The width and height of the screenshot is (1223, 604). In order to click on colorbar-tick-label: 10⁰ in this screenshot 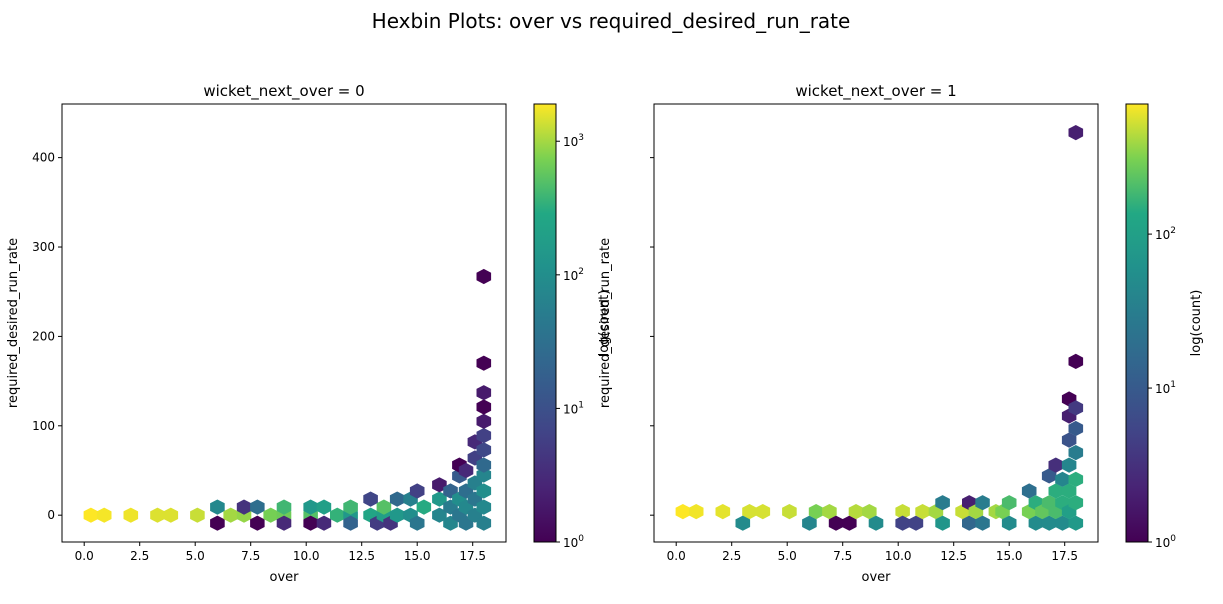, I will do `click(573, 542)`.